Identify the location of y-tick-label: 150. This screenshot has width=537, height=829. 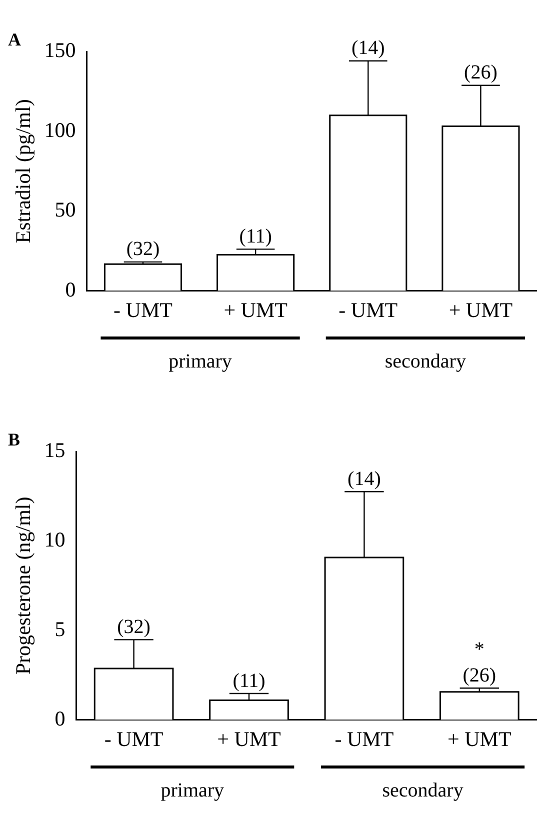
(60, 50).